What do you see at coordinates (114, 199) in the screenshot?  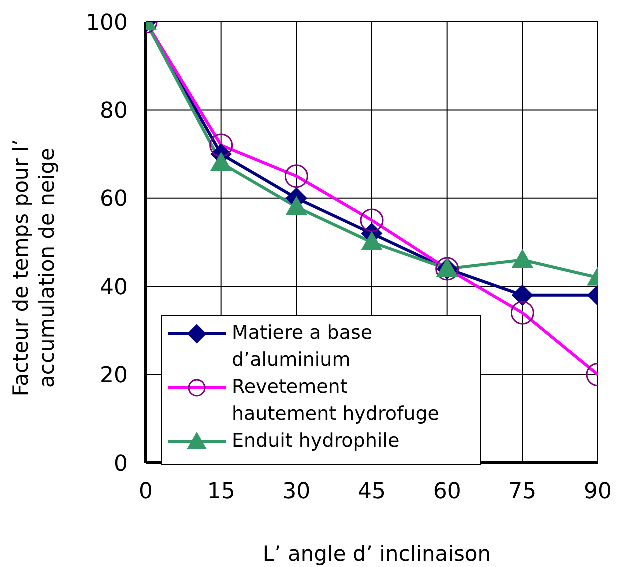 I see `y-tick-label: 60` at bounding box center [114, 199].